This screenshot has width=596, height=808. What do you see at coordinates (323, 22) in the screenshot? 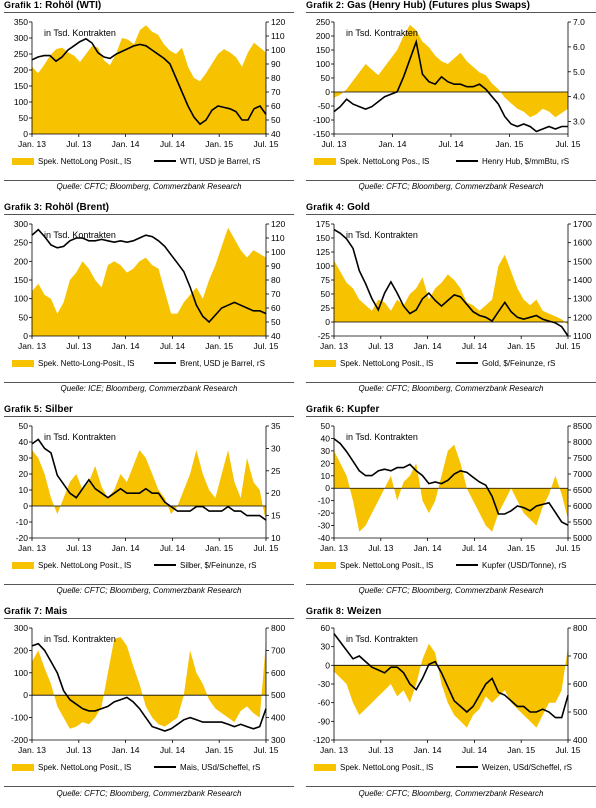
I see `y-tick-label: 250` at bounding box center [323, 22].